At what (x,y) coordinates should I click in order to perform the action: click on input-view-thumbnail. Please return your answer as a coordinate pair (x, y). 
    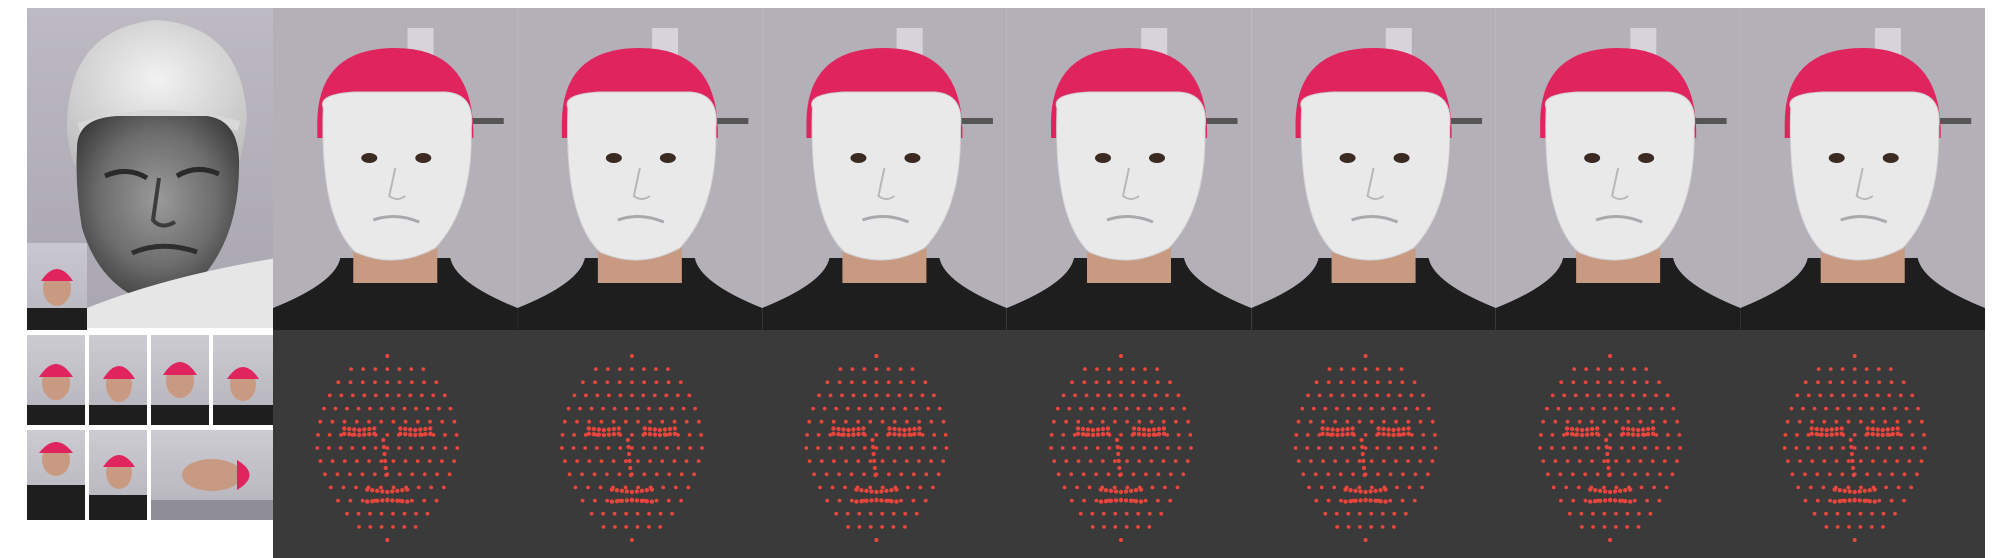
    Looking at the image, I should click on (57, 286).